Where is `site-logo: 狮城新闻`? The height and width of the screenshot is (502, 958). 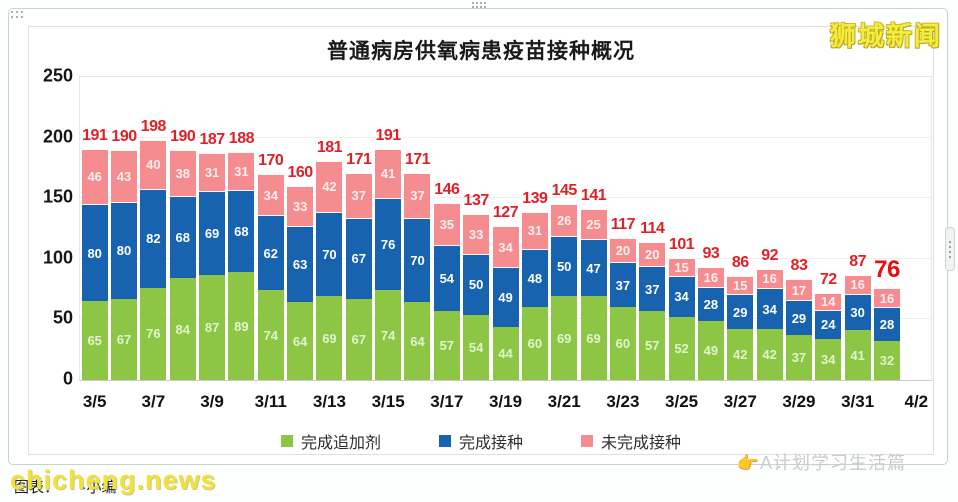 site-logo: 狮城新闻 is located at coordinates (885, 36).